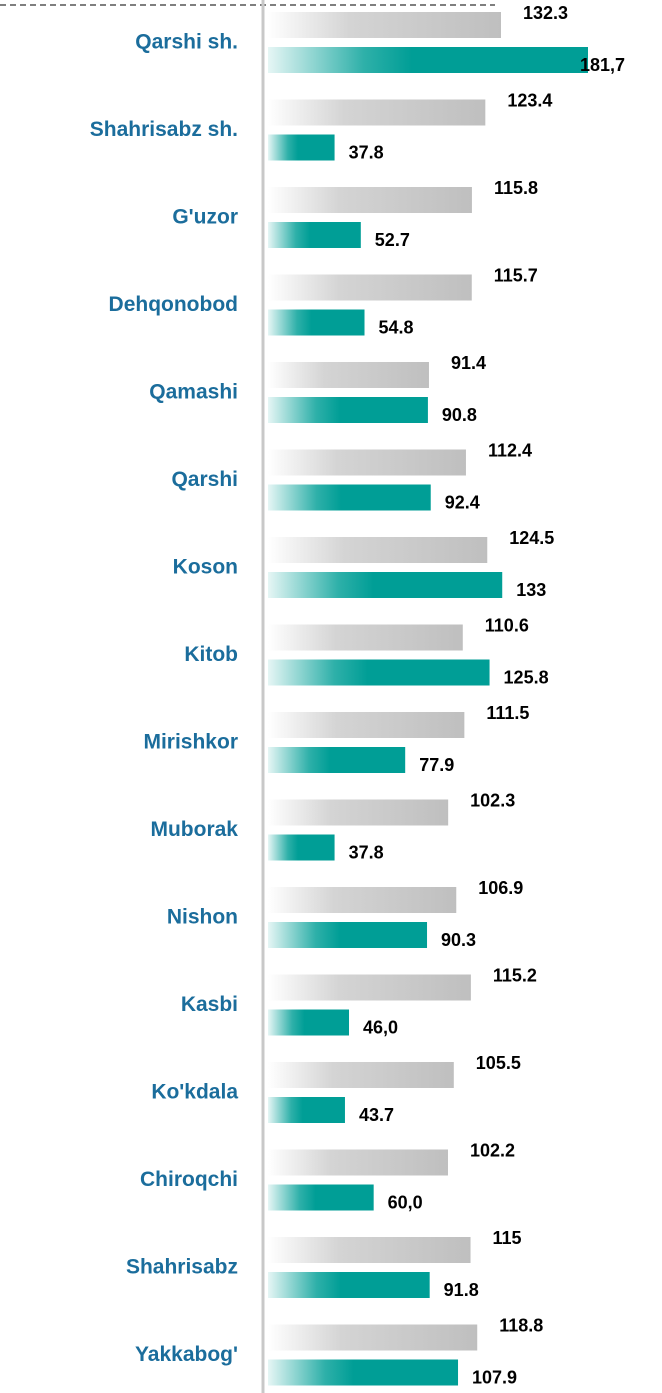  Describe the element at coordinates (194, 829) in the screenshot. I see `category-label: Muborak` at that location.